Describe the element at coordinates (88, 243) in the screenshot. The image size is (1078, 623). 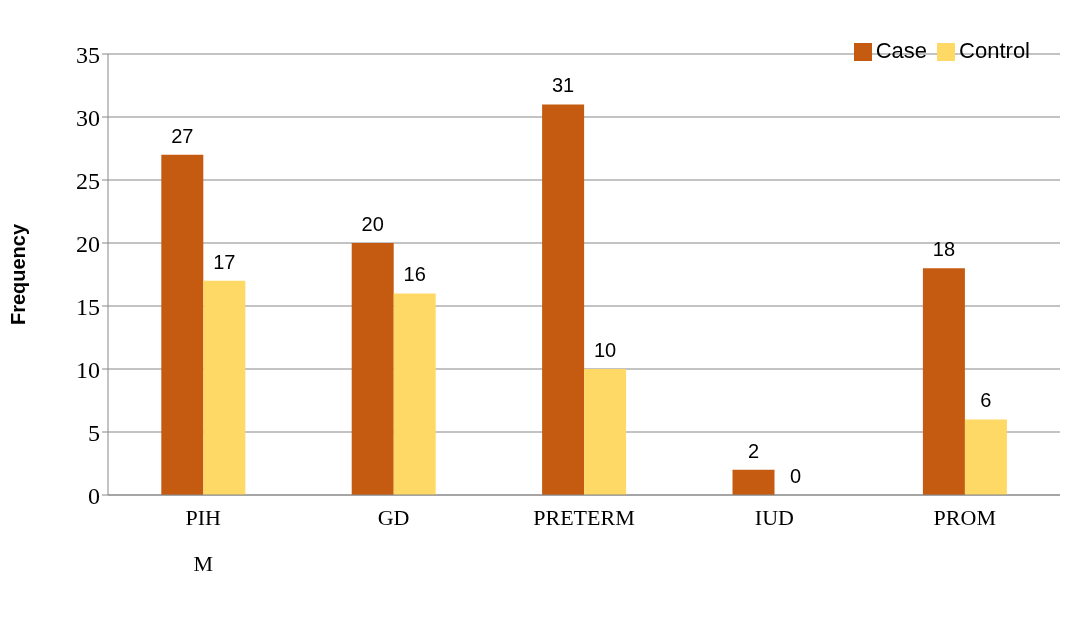
I see `y-tick-label: 20` at that location.